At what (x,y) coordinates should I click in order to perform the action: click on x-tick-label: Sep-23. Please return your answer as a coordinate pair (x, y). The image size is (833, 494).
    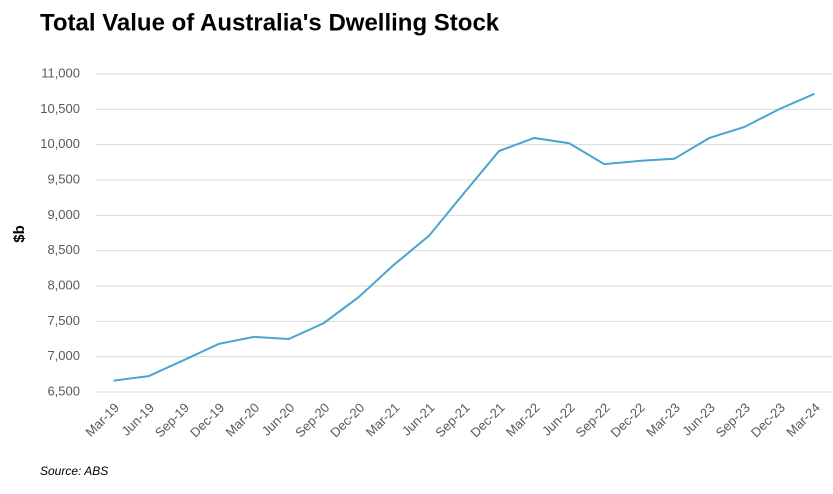
    Looking at the image, I should click on (733, 420).